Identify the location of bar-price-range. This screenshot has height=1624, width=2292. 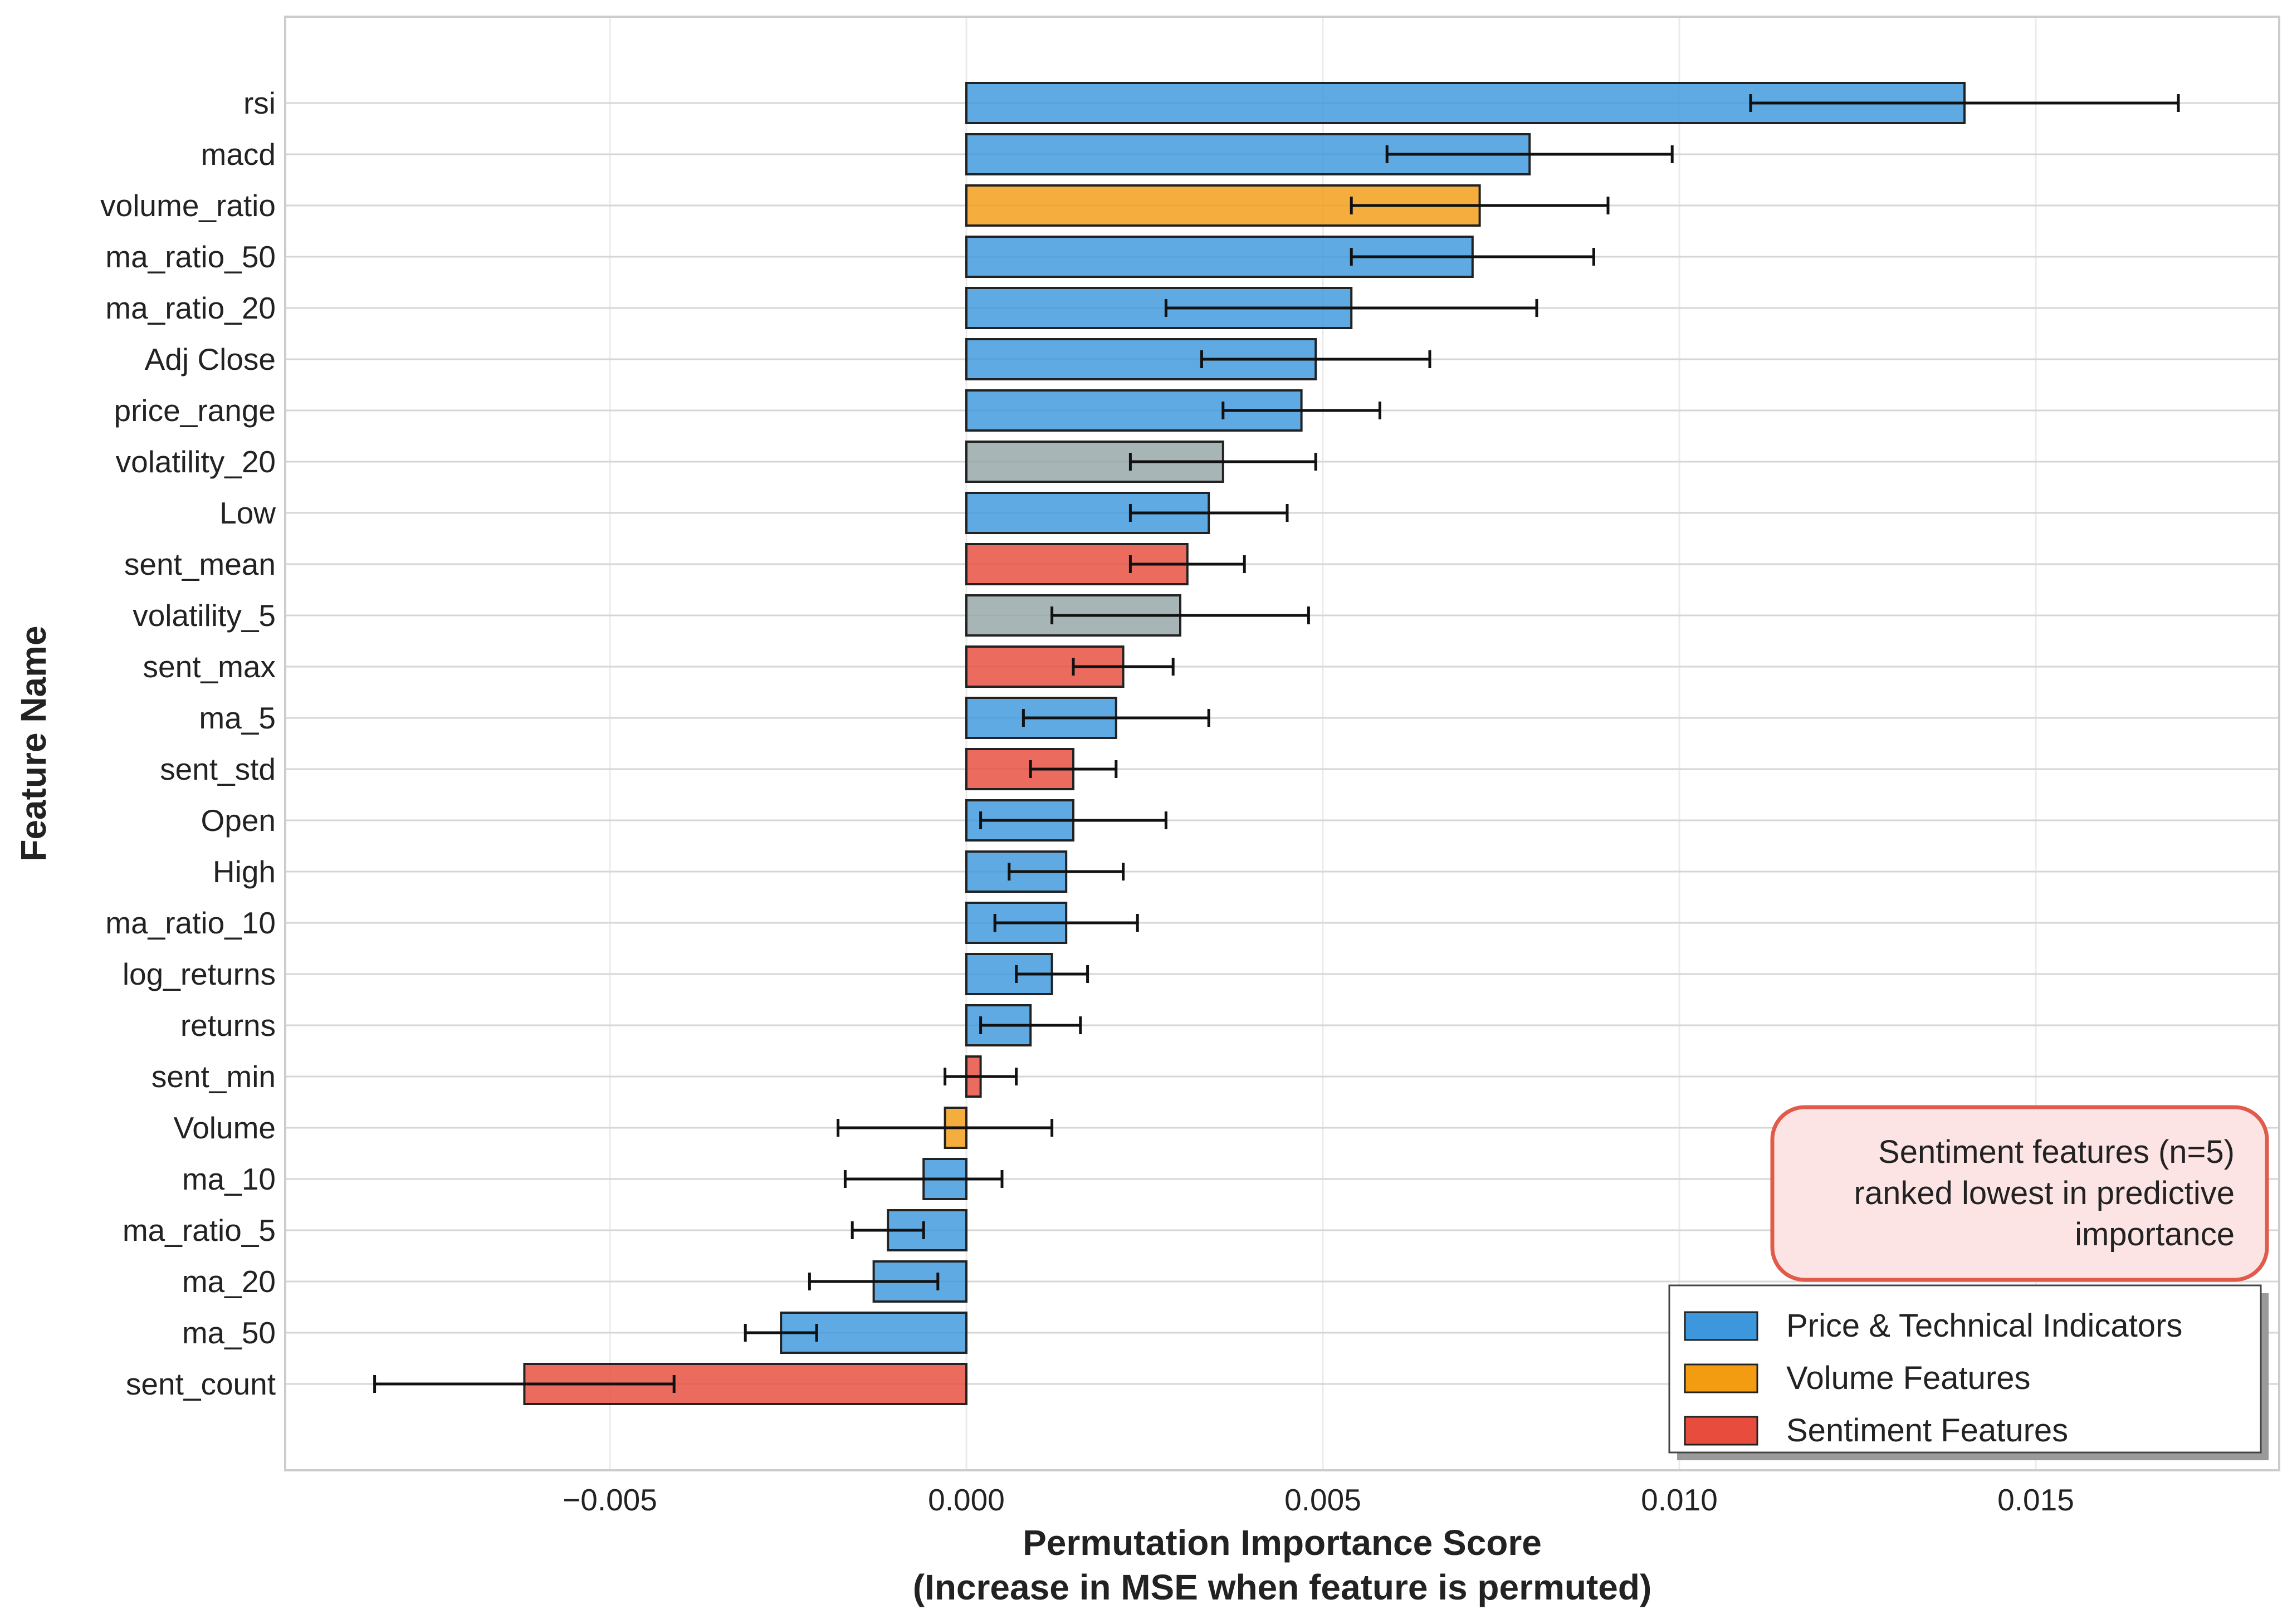
(1134, 410).